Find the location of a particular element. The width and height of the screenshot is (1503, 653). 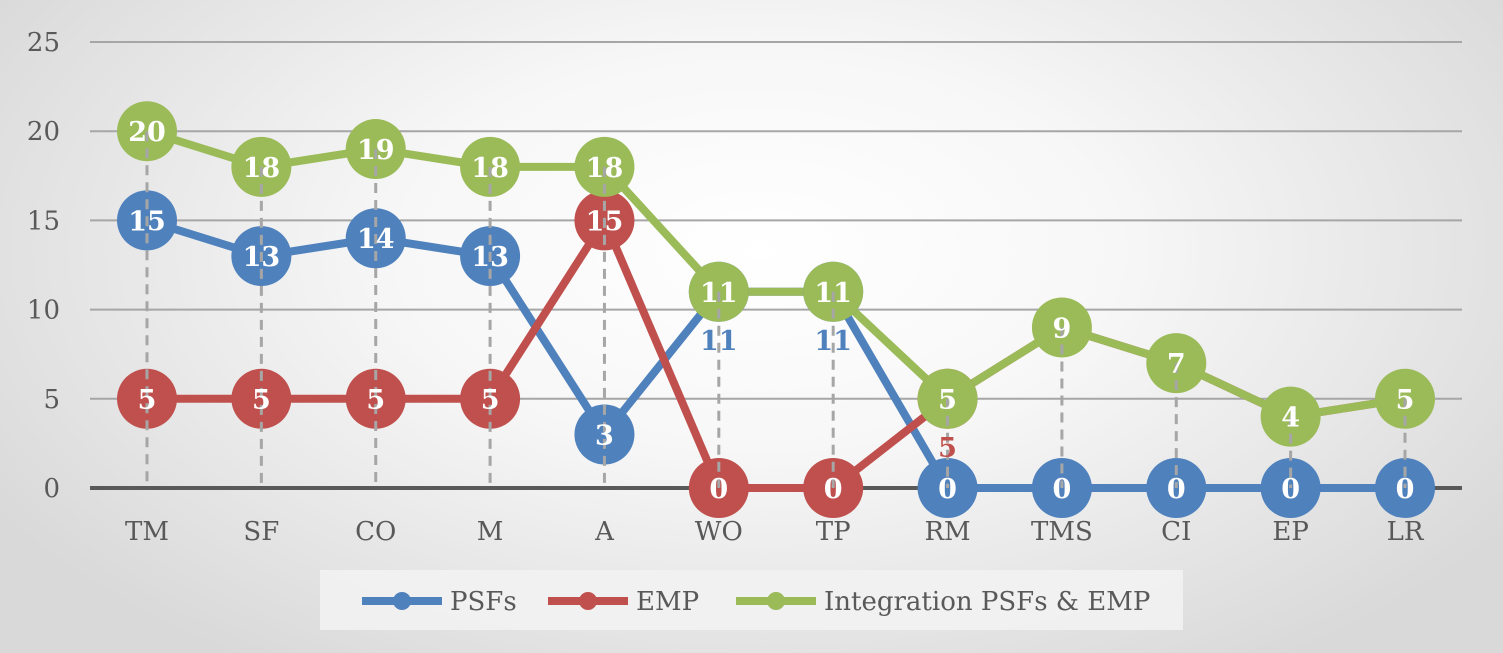

y-tick-label: 0 is located at coordinates (51, 489).